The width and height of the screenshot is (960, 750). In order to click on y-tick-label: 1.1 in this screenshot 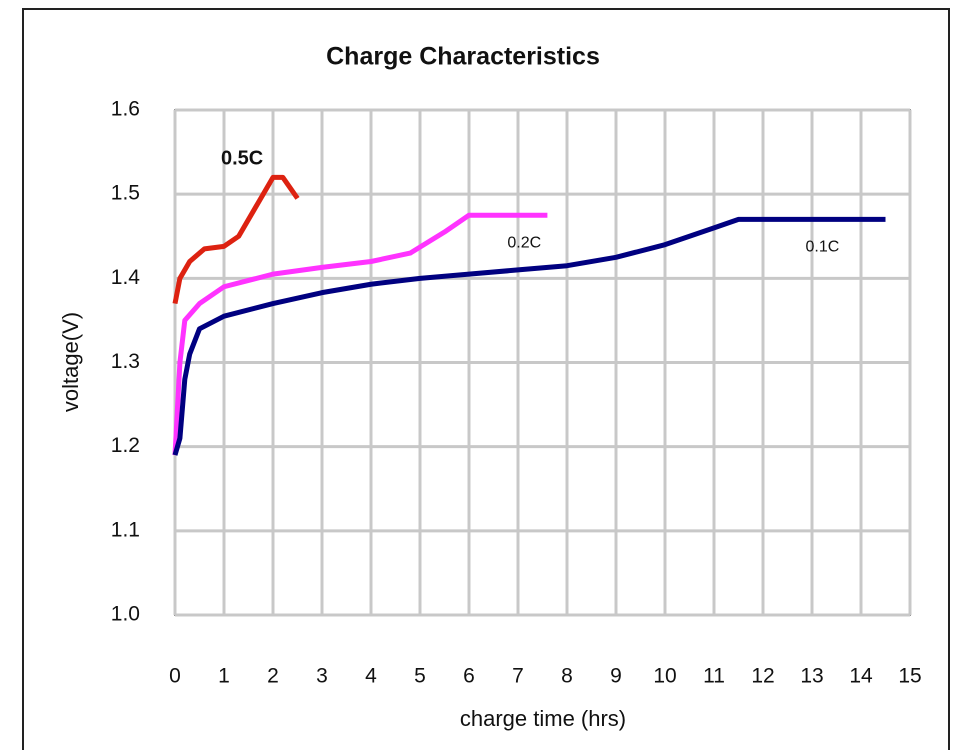, I will do `click(125, 529)`.